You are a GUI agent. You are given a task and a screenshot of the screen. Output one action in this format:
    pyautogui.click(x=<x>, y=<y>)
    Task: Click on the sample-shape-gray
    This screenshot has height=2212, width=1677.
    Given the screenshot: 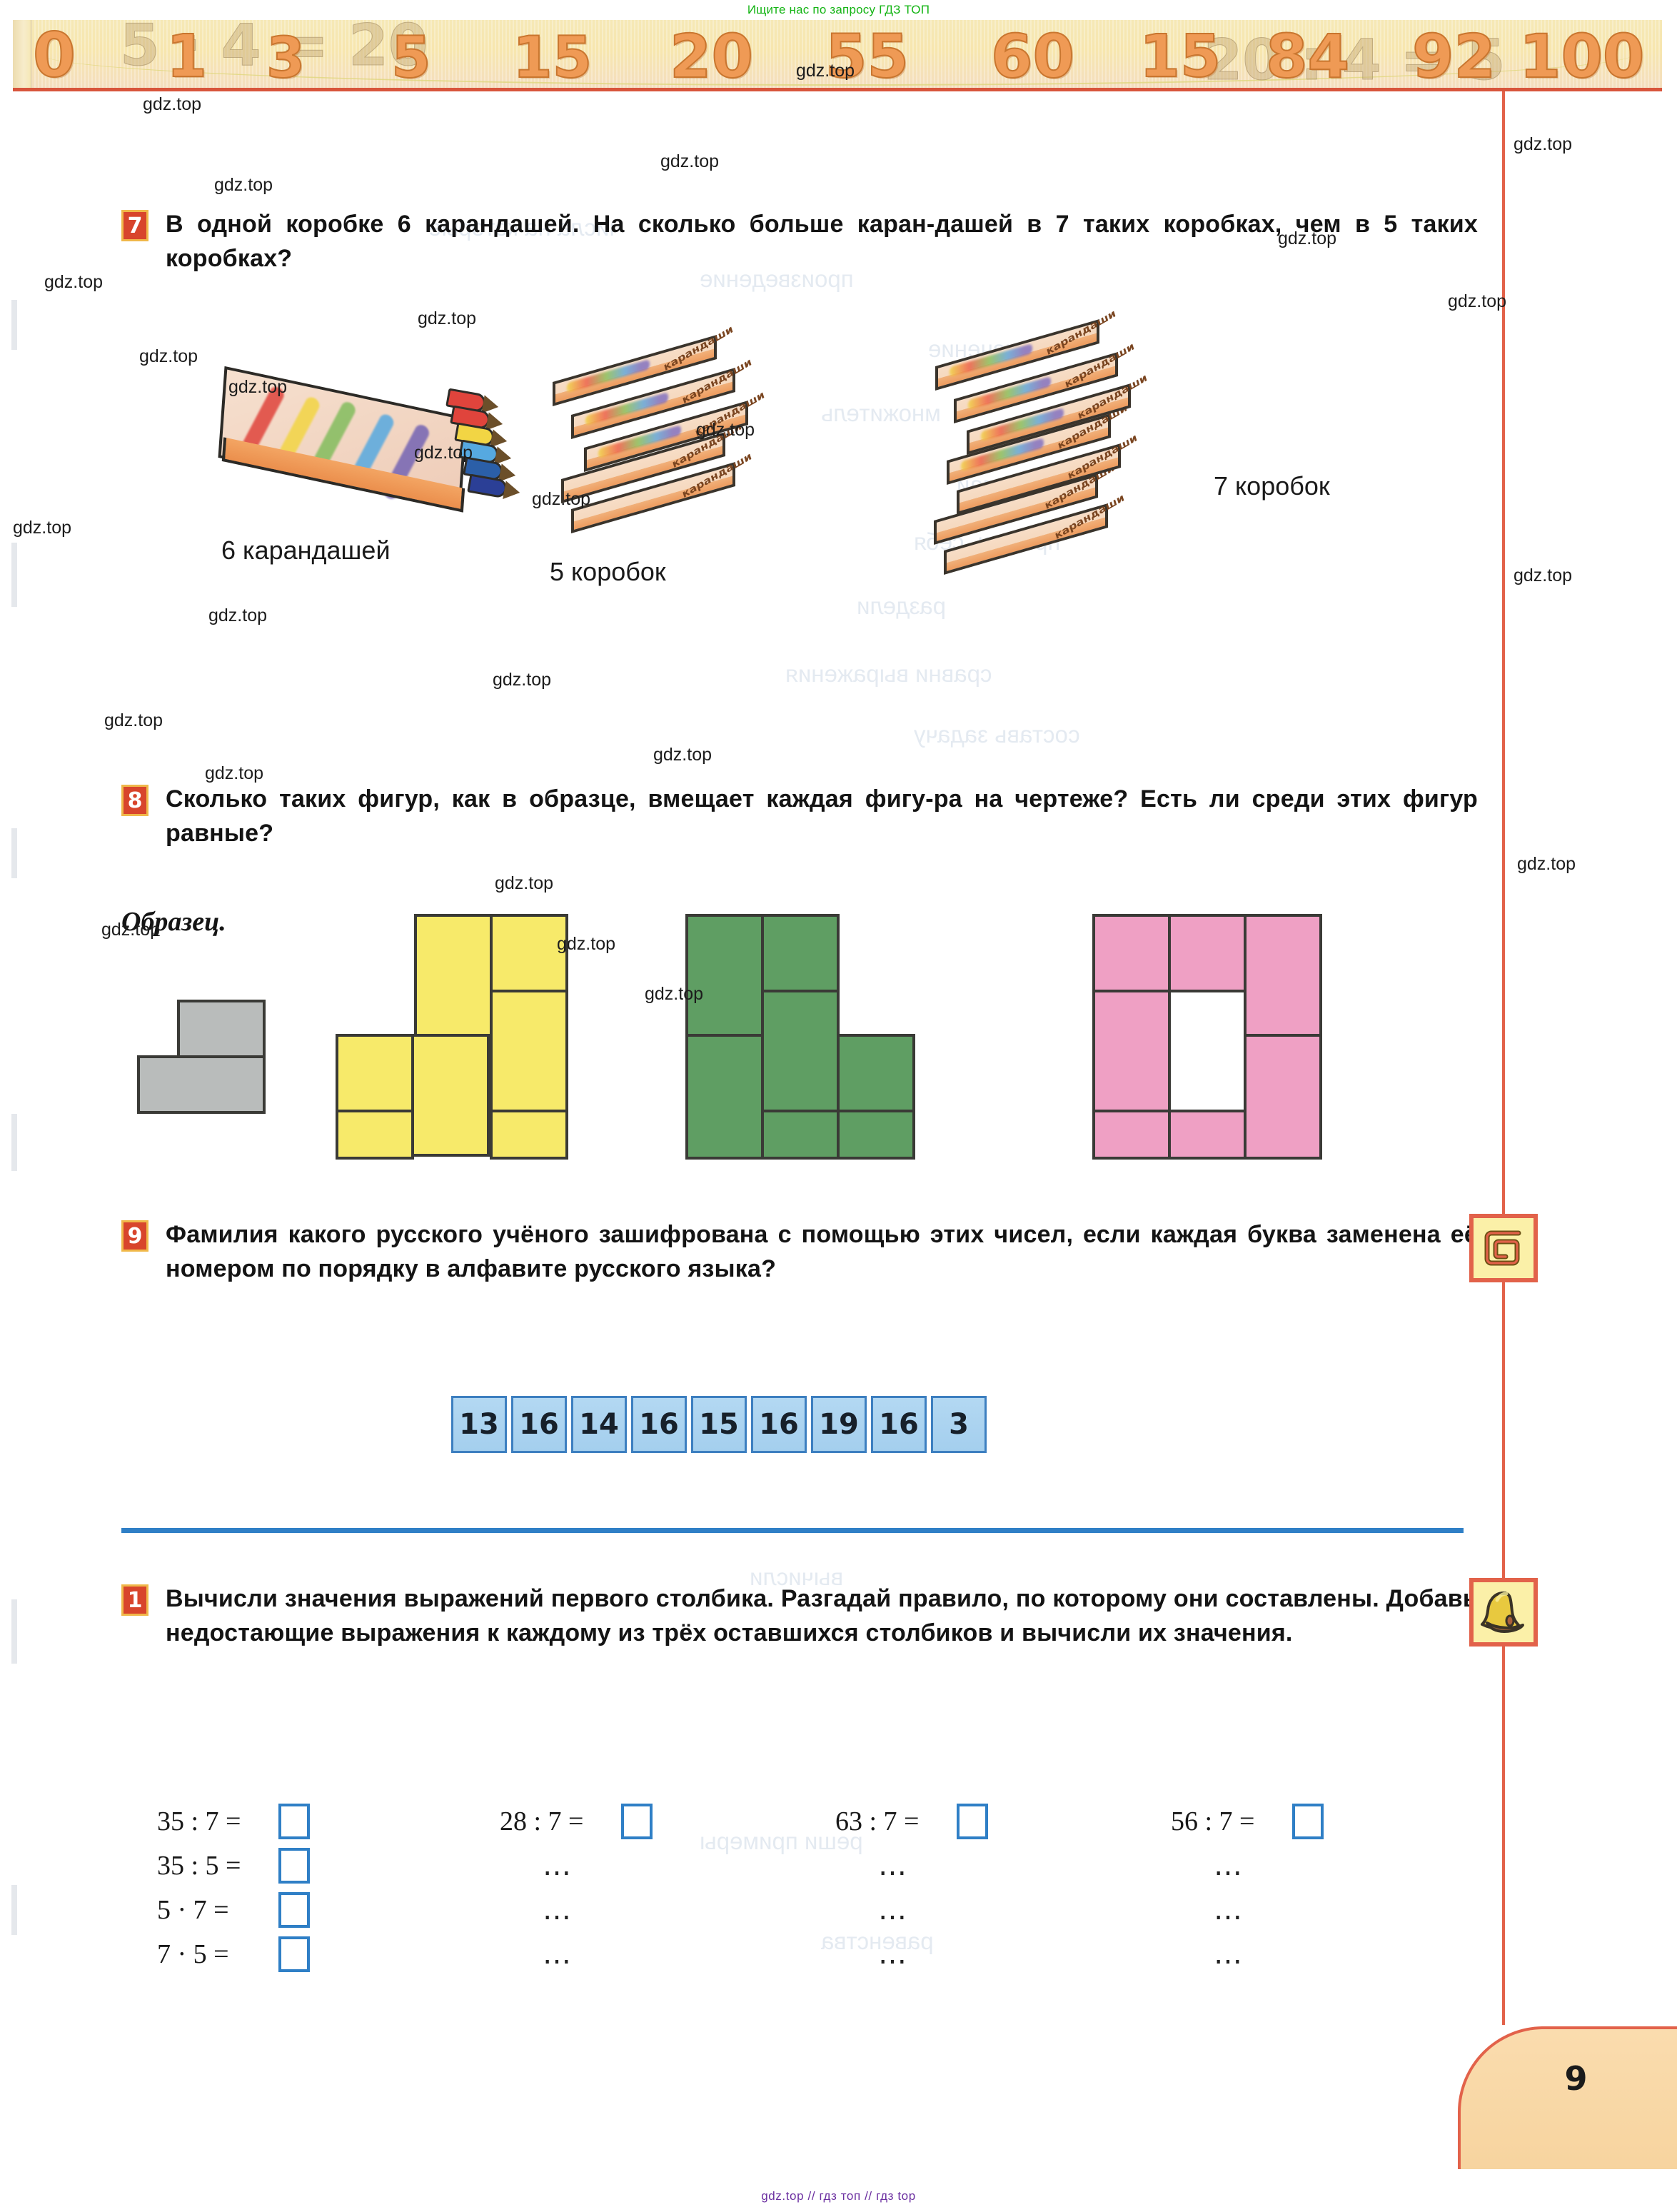 What is the action you would take?
    pyautogui.click(x=201, y=1057)
    